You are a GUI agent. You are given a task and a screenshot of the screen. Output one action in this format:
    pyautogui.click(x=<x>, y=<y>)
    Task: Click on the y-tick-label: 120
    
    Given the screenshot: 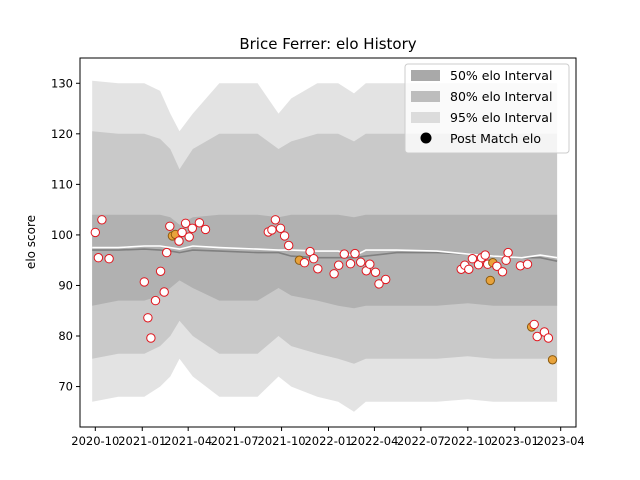 What is the action you would take?
    pyautogui.click(x=62, y=134)
    